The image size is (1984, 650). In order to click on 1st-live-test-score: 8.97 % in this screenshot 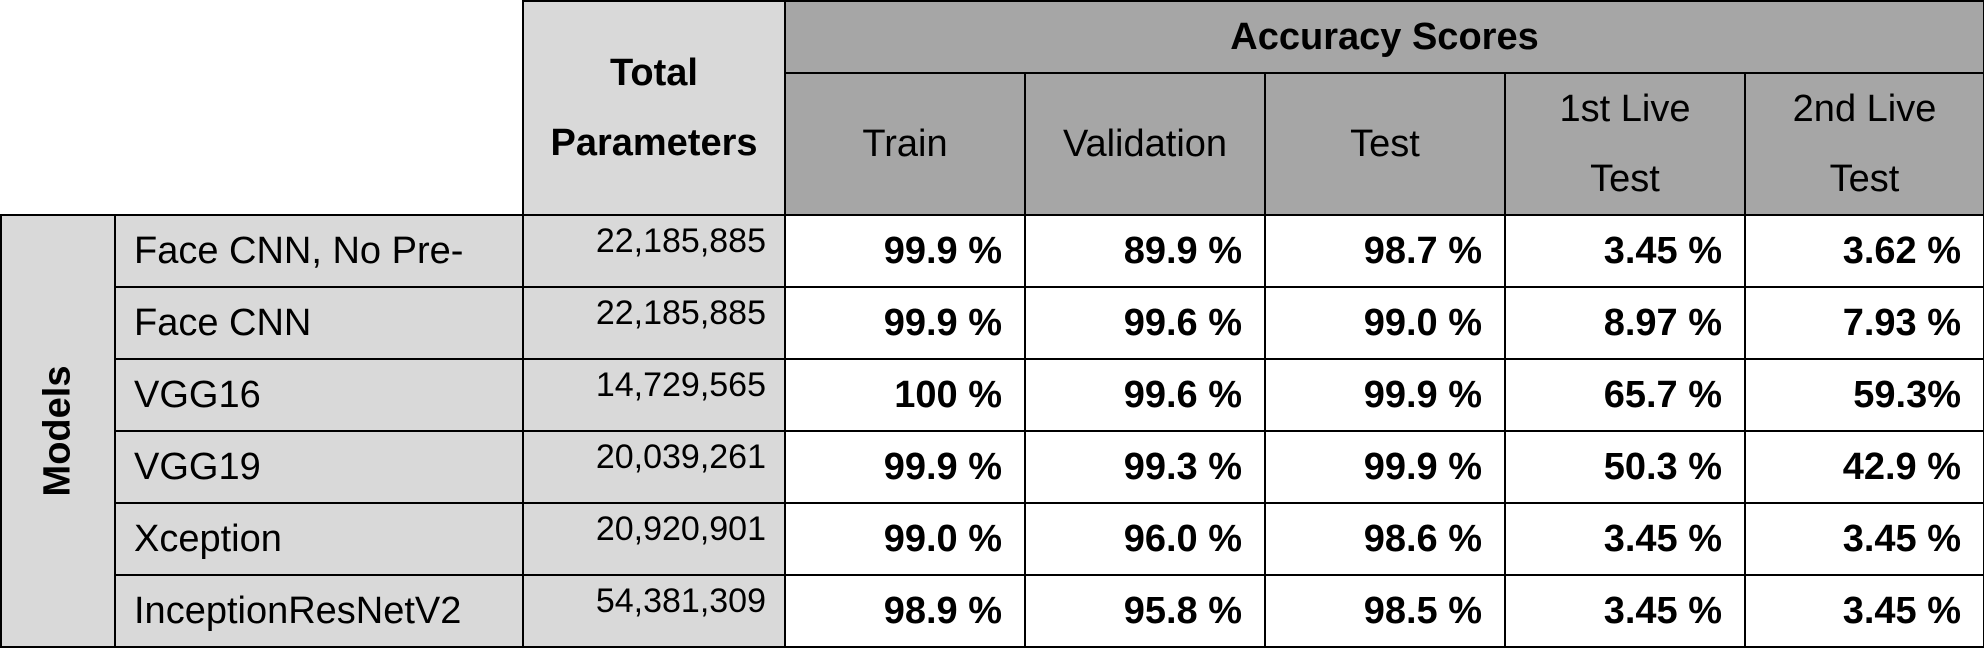, I will do `click(1625, 323)`.